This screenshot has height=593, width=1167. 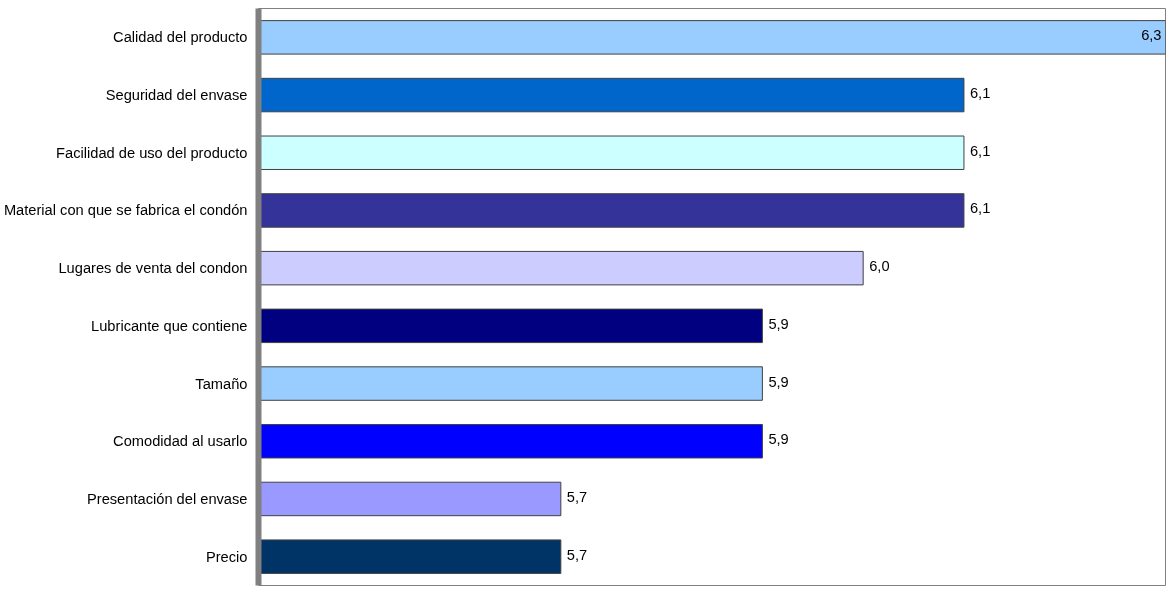 I want to click on y-tick-label: Precio, so click(x=226, y=556).